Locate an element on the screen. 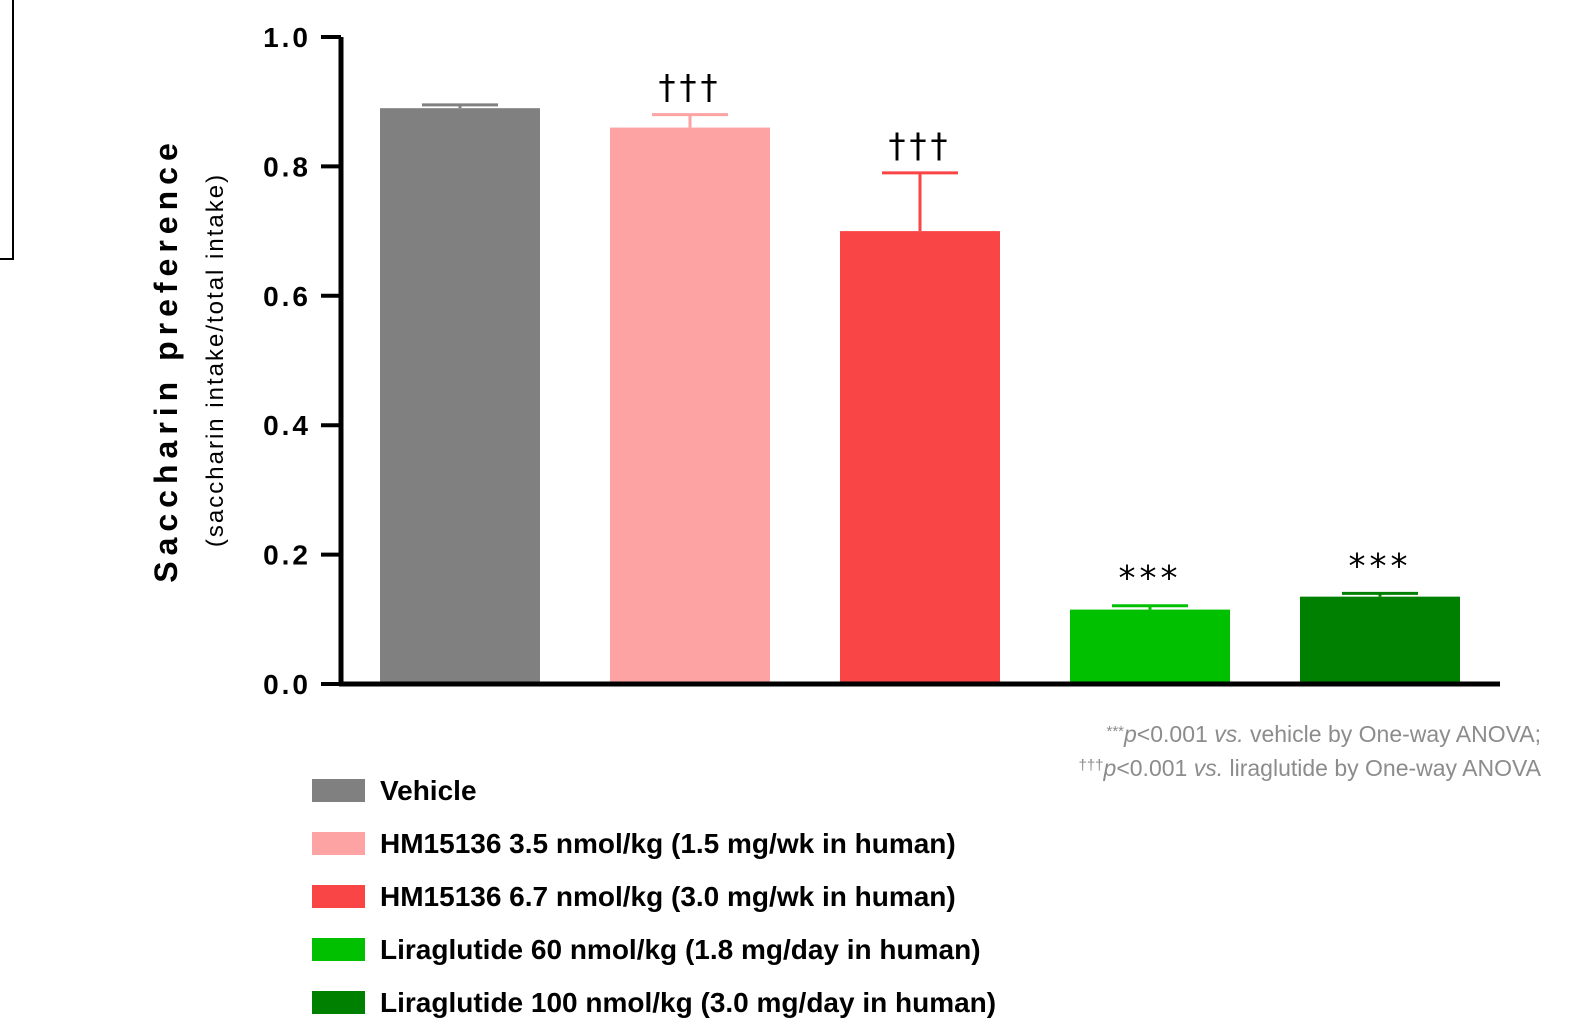 This screenshot has height=1029, width=1589. footnote-line-1: ***p<0.001 vs. vehicle by One-way ANOVA; is located at coordinates (1323, 734).